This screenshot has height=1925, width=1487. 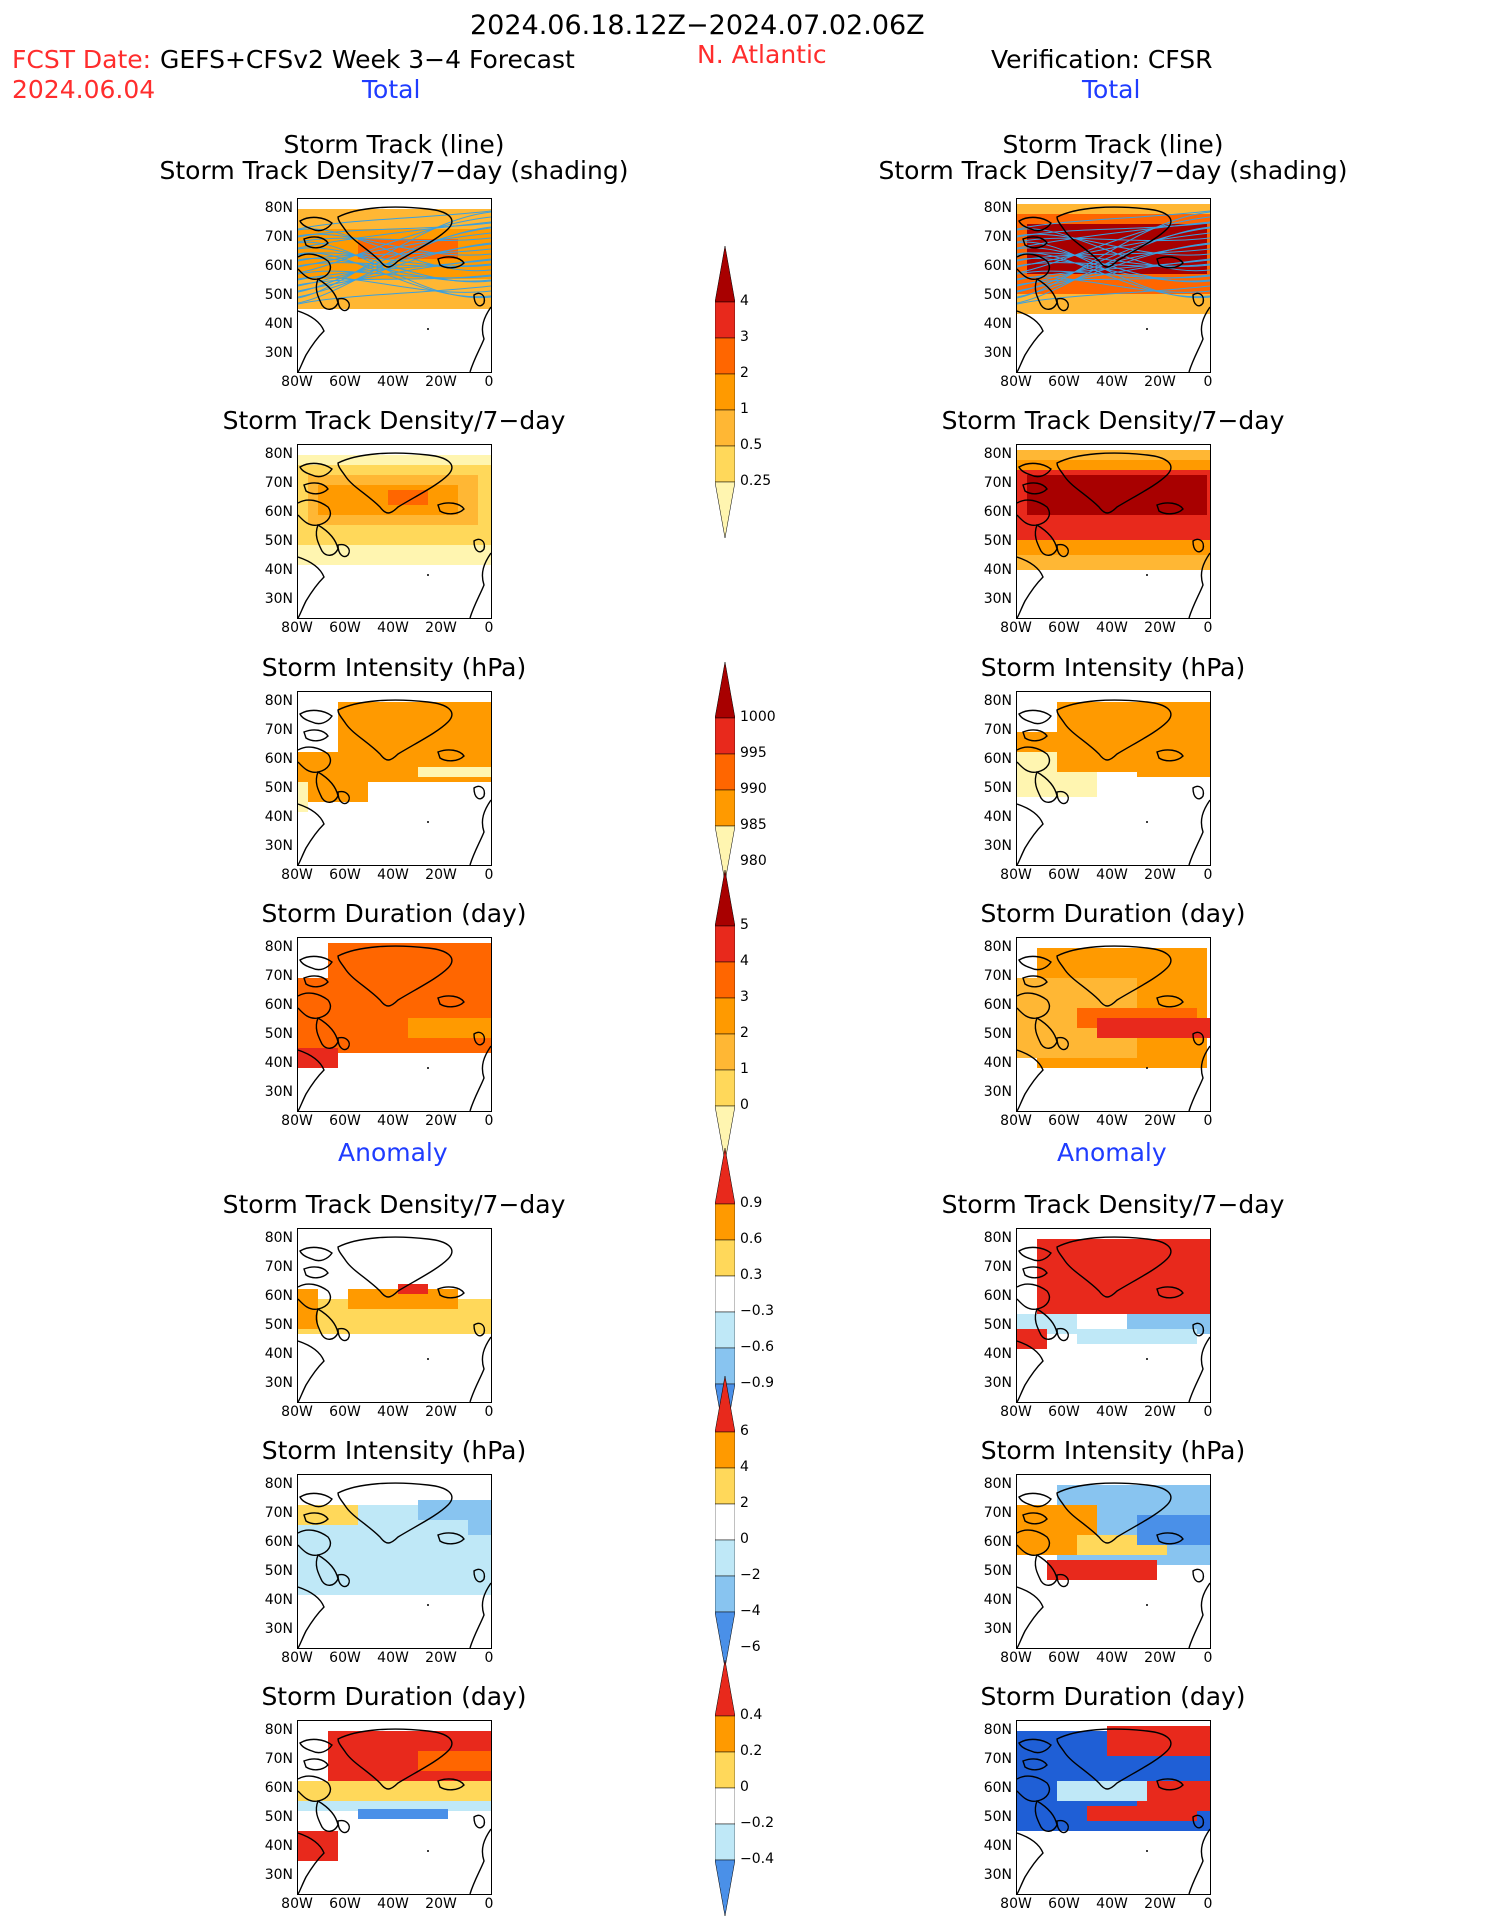 I want to click on colorbar-tick-label: 1000, so click(x=758, y=717).